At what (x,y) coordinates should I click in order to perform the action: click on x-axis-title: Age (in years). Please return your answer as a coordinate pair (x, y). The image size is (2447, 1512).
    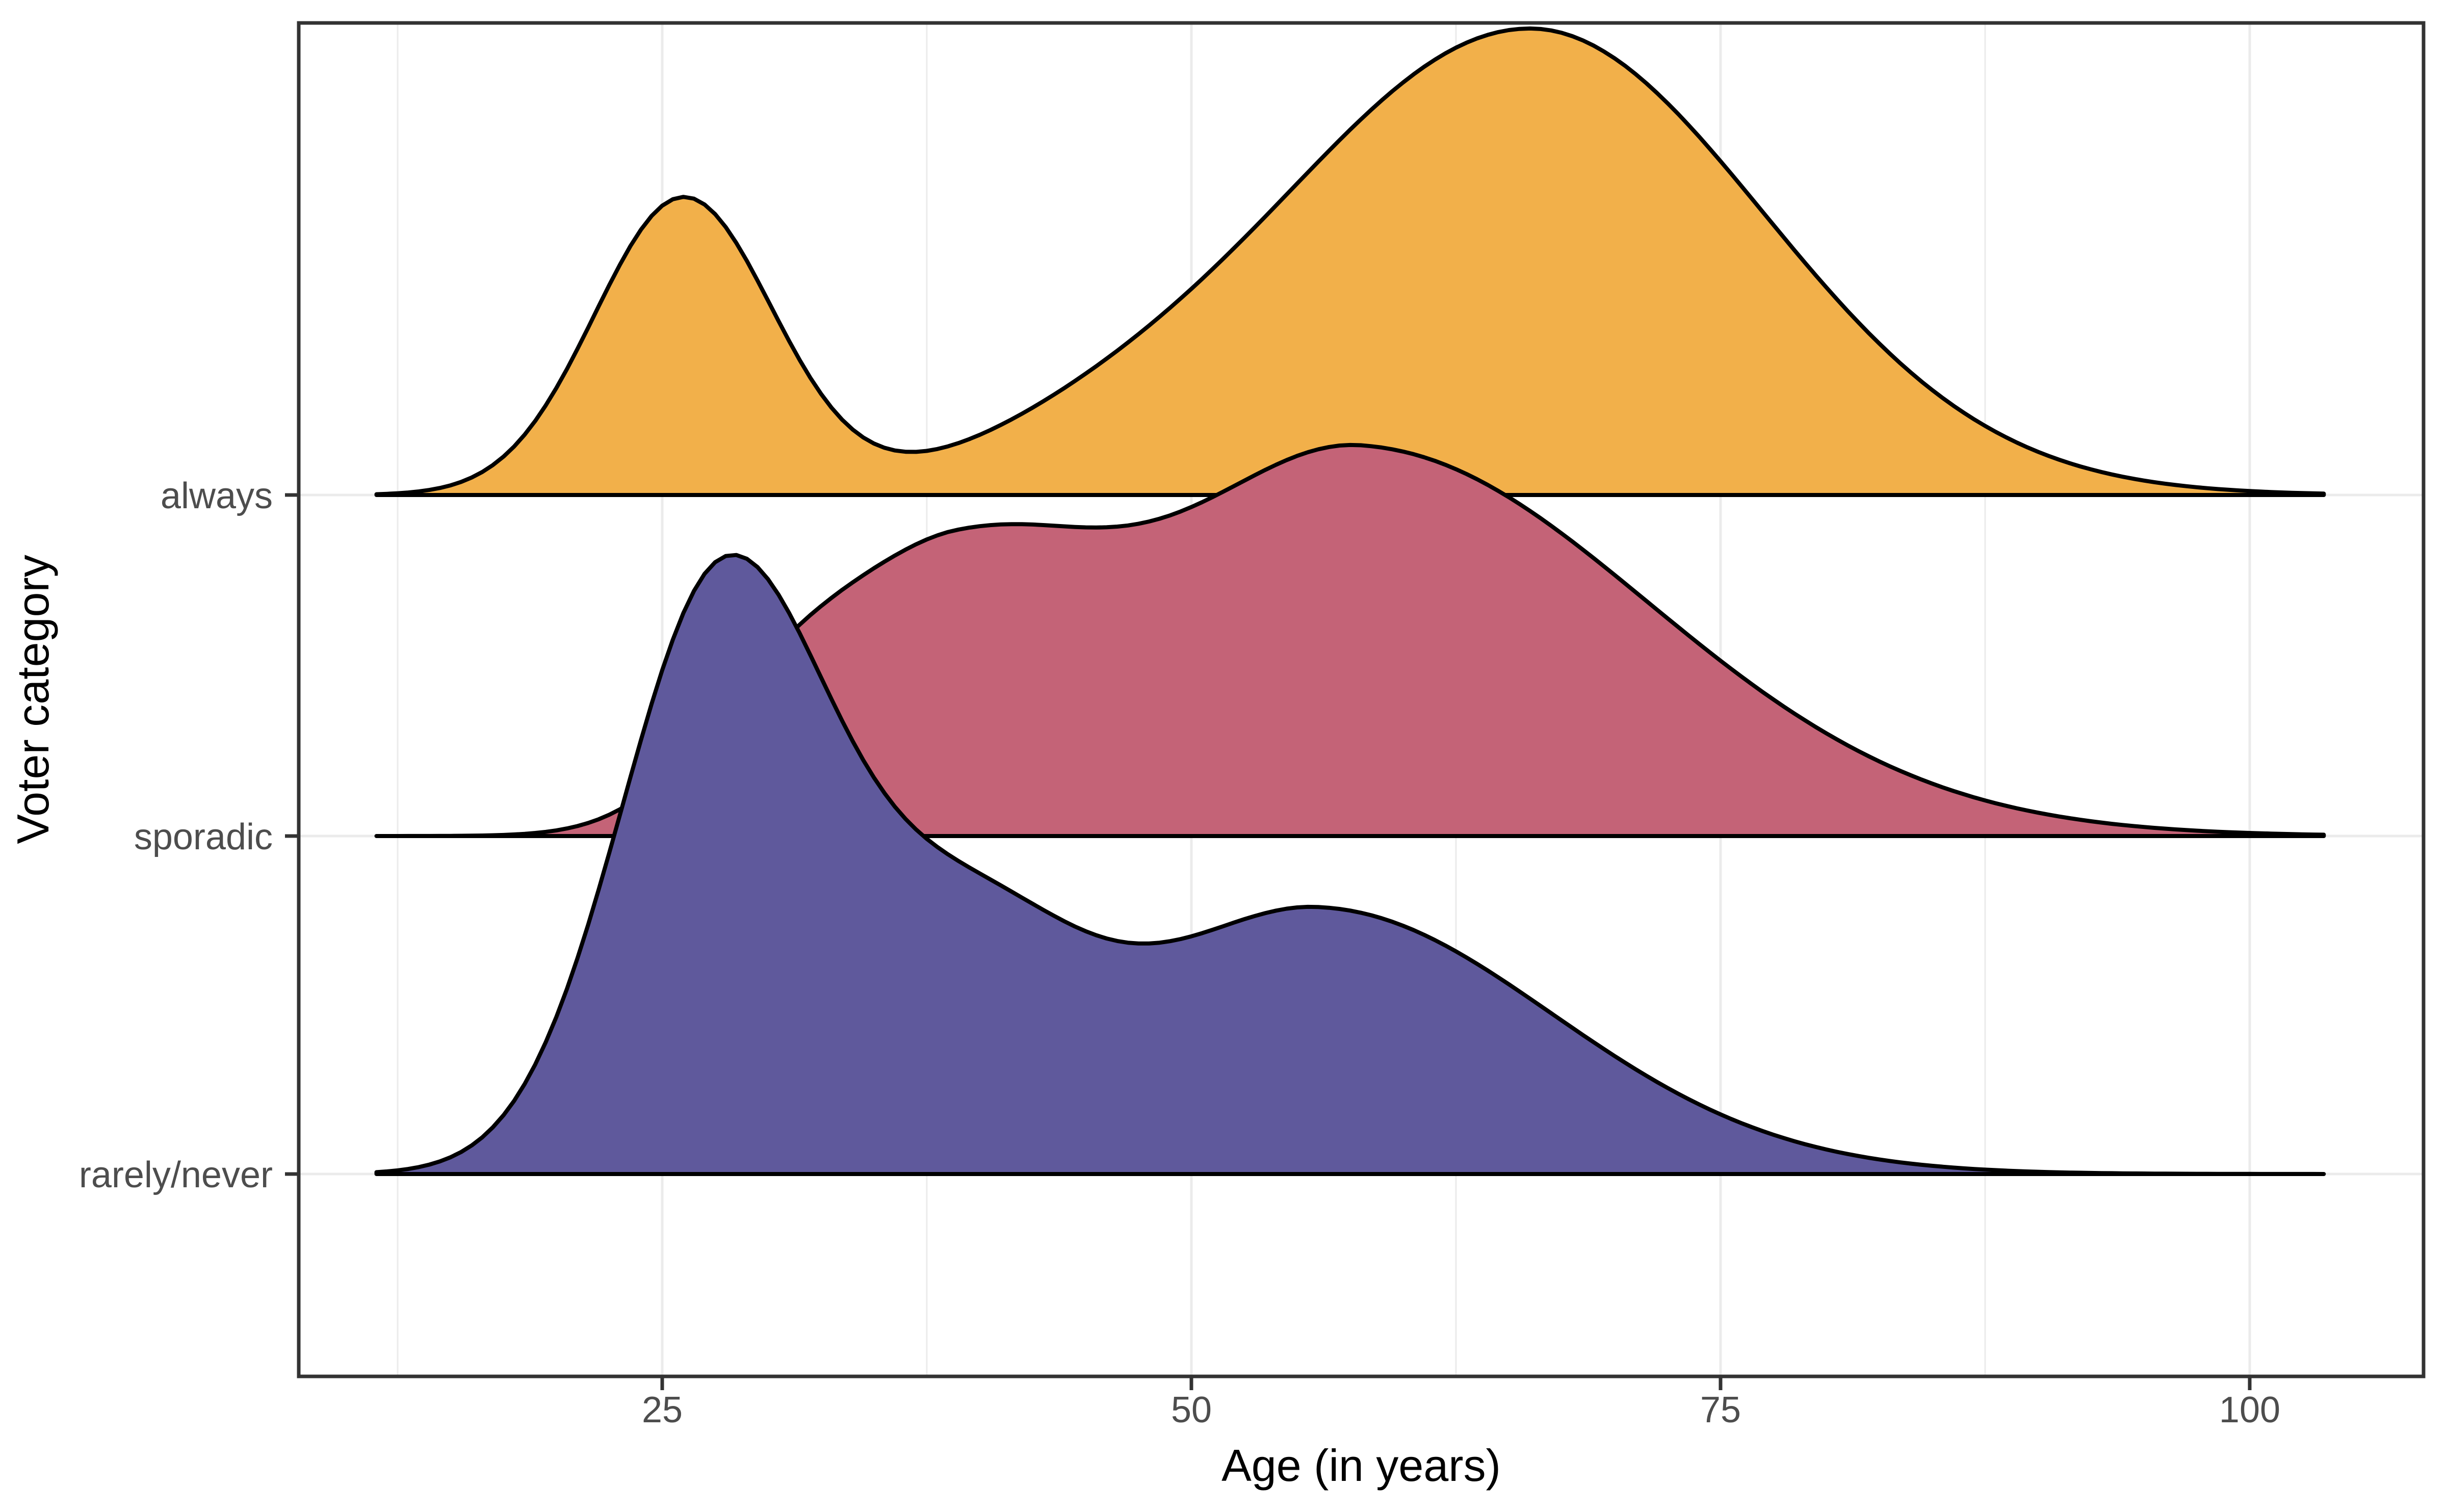
    Looking at the image, I should click on (1361, 1465).